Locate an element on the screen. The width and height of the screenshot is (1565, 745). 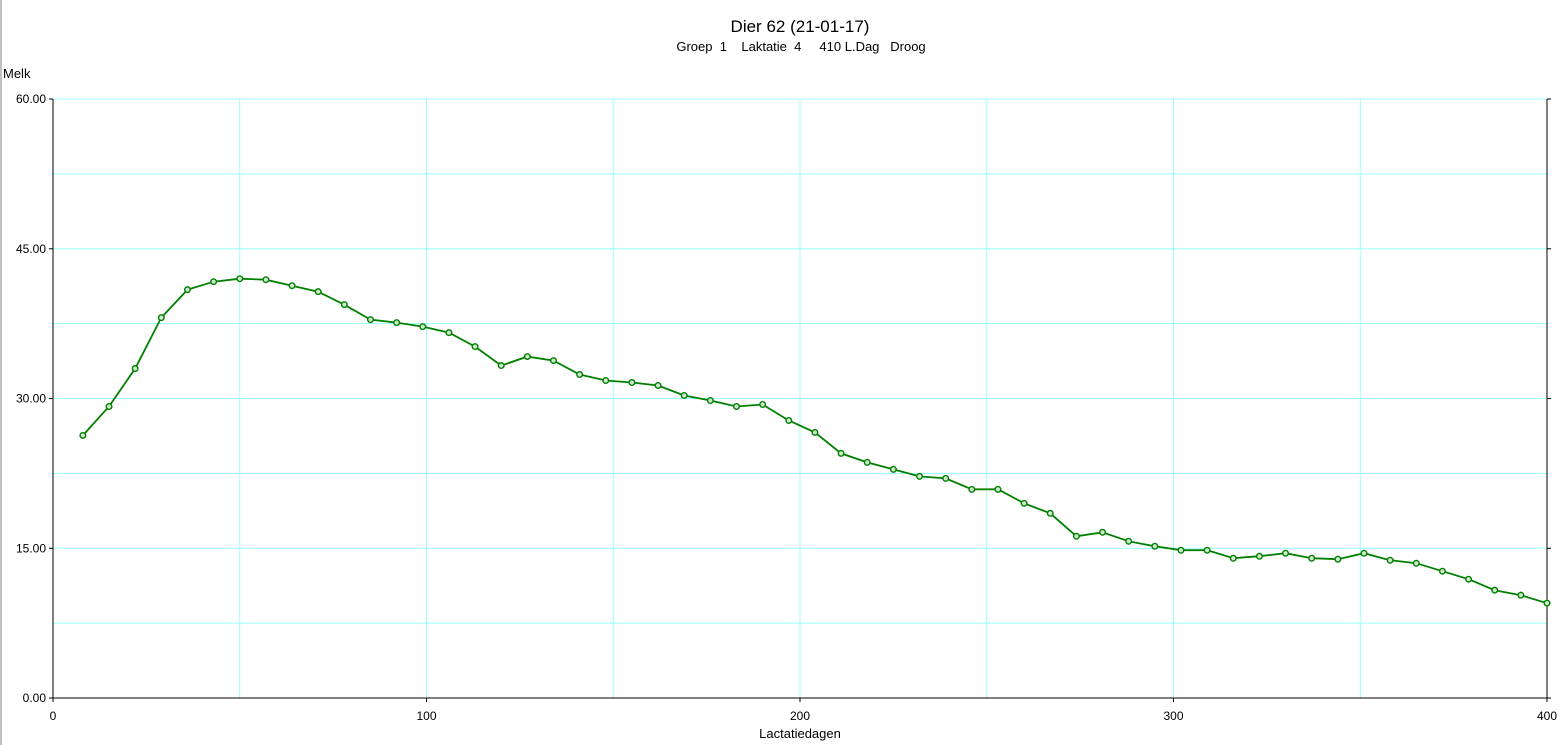
y-tick-label: 60.00 is located at coordinates (31, 99).